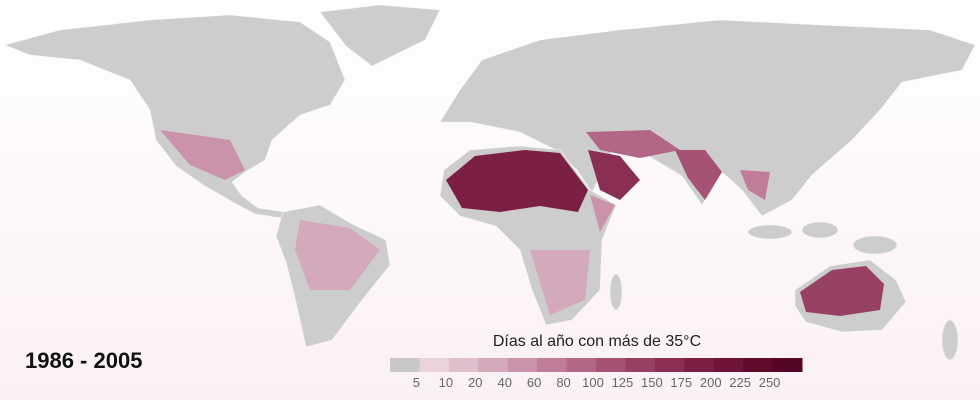  What do you see at coordinates (616, 292) in the screenshot?
I see `madagascar` at bounding box center [616, 292].